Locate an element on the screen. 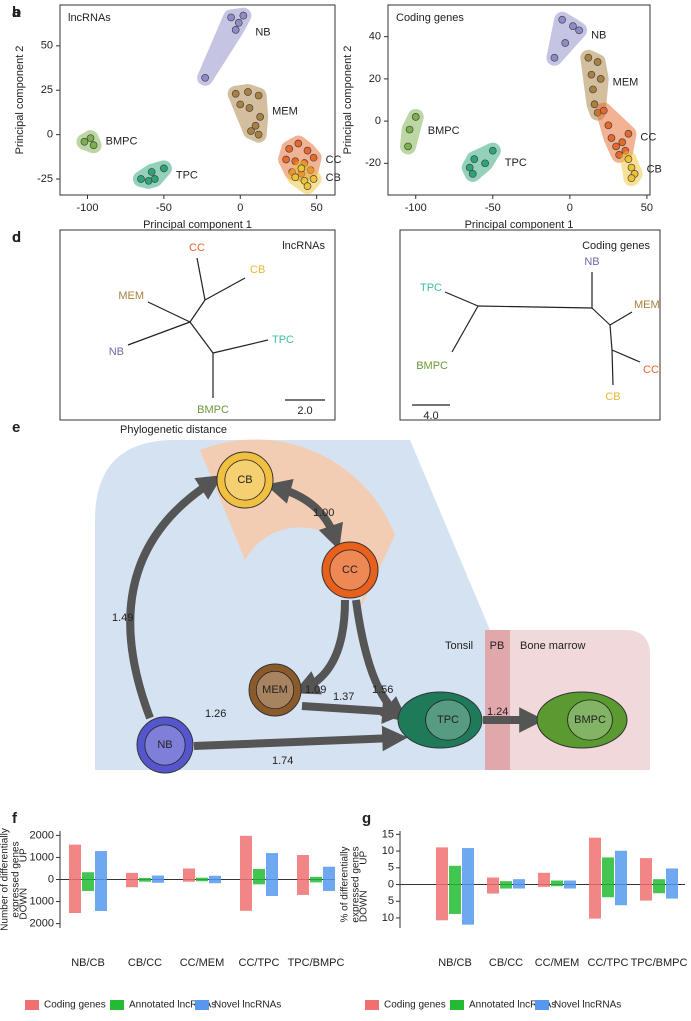  x-tick-label: CC/MEM is located at coordinates (202, 963).